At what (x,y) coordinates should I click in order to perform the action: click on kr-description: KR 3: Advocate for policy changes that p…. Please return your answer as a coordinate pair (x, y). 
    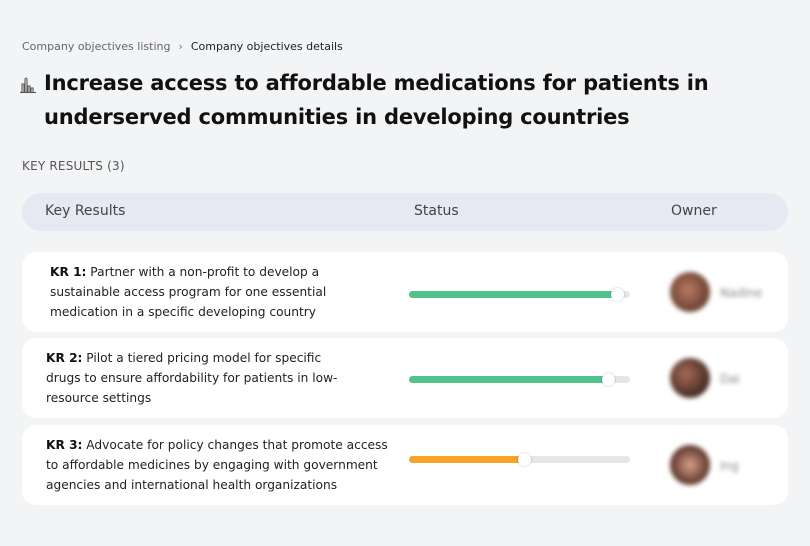
    Looking at the image, I should click on (217, 465).